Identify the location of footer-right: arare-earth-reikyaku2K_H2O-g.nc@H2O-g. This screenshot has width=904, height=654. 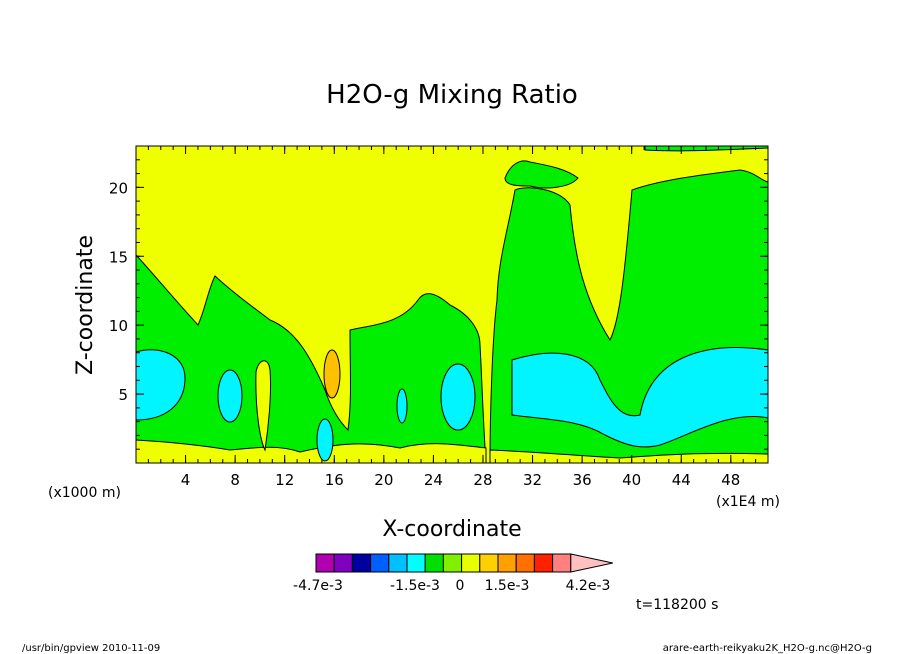
(767, 648).